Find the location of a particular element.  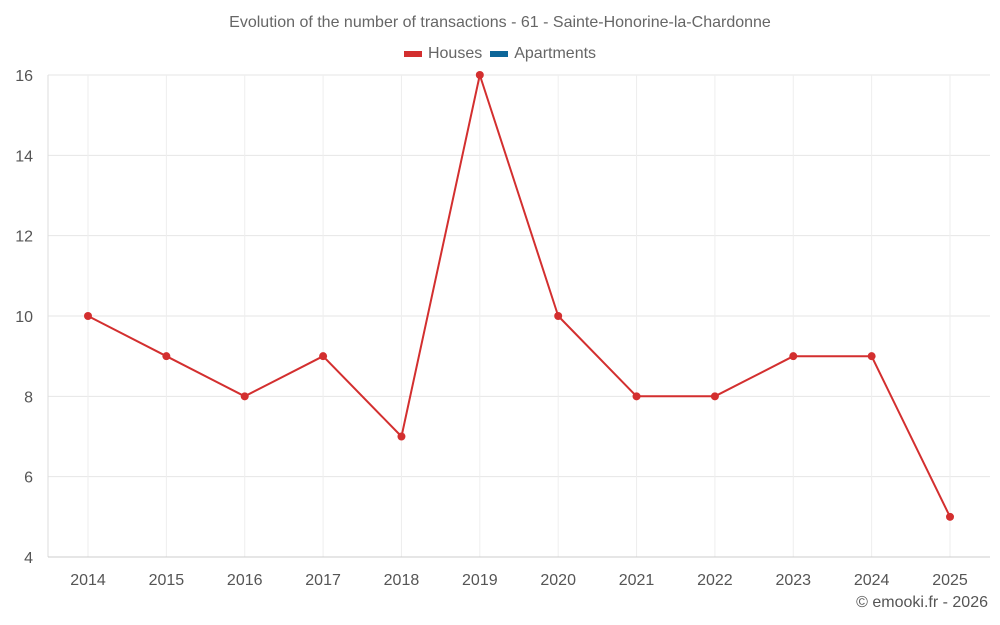

legend-item-apartments: Apartments is located at coordinates (543, 54).